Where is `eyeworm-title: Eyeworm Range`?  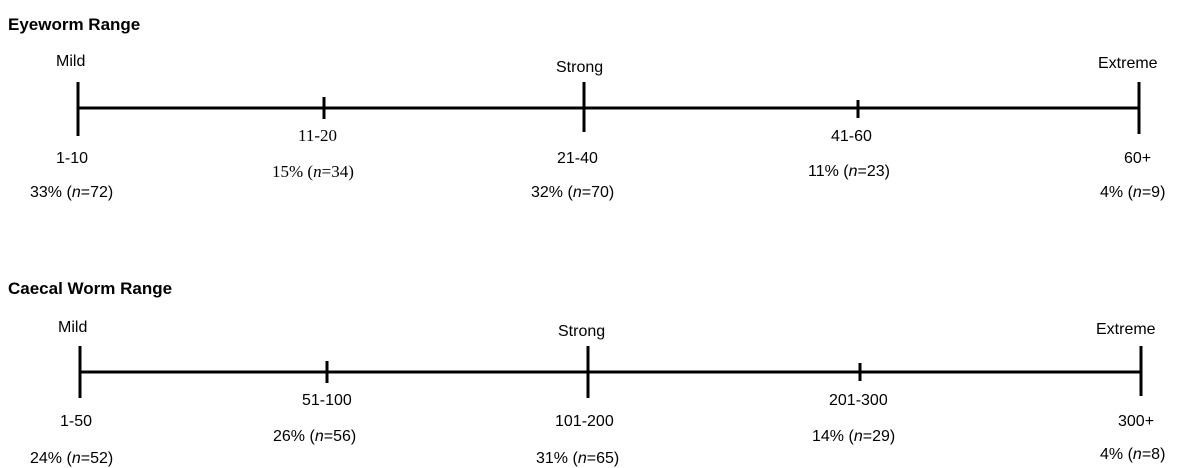
eyeworm-title: Eyeworm Range is located at coordinates (74, 24).